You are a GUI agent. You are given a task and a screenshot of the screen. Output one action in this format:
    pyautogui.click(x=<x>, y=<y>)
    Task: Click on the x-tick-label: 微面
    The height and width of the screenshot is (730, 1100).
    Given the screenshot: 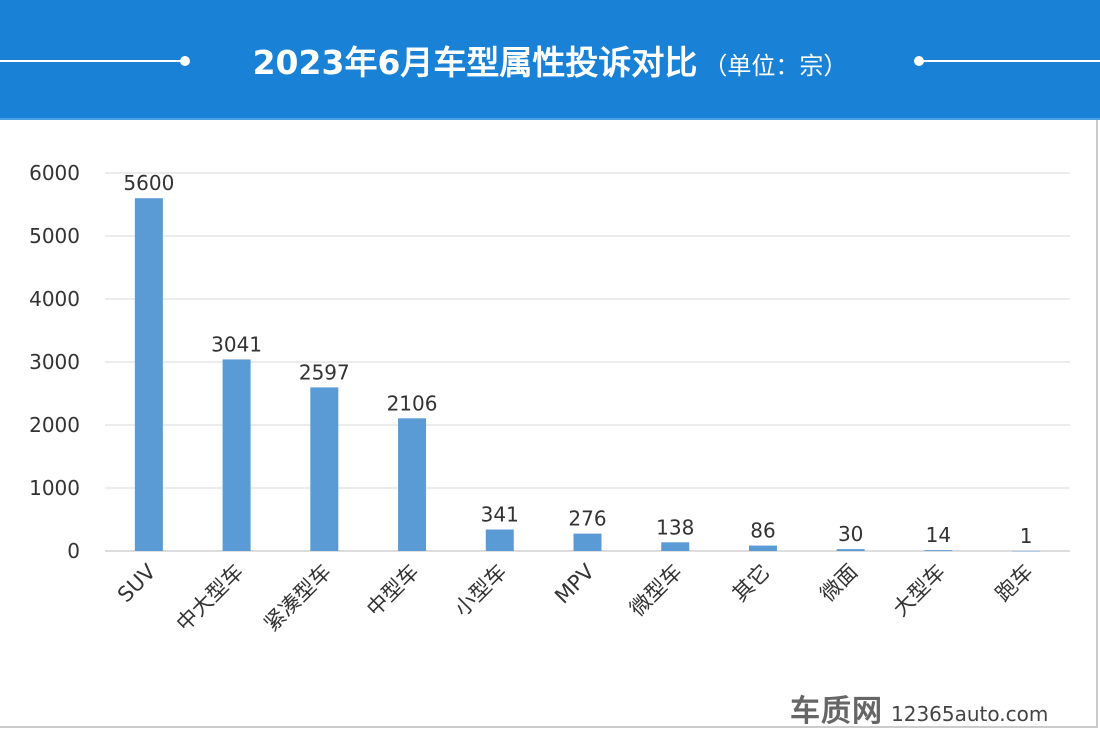 What is the action you would take?
    pyautogui.click(x=839, y=583)
    